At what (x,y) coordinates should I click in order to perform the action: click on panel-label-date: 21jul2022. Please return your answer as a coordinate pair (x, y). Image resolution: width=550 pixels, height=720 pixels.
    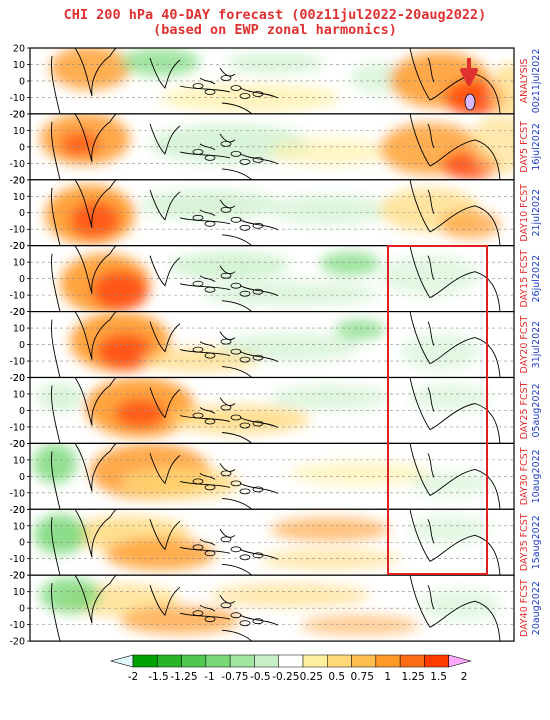
    Looking at the image, I should click on (536, 213).